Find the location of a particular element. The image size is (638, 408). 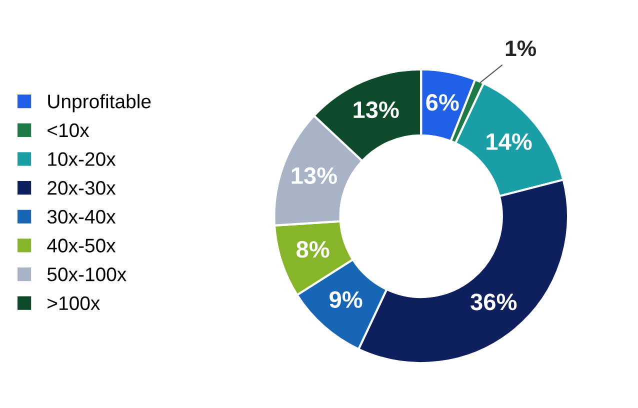

legend-label: >100x is located at coordinates (74, 303).